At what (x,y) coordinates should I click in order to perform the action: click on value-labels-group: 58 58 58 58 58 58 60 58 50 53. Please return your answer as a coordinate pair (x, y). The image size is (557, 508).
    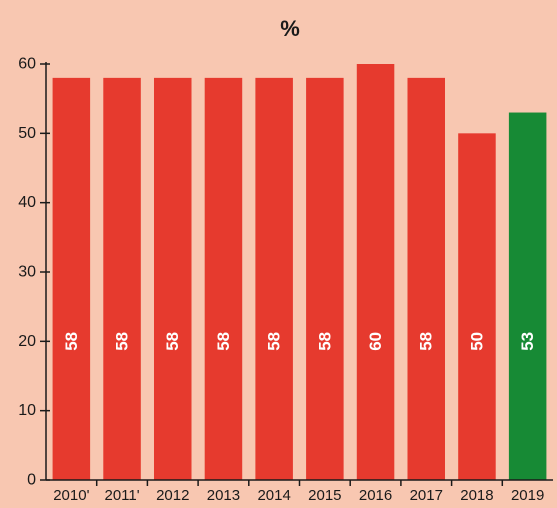
    Looking at the image, I should click on (299, 341).